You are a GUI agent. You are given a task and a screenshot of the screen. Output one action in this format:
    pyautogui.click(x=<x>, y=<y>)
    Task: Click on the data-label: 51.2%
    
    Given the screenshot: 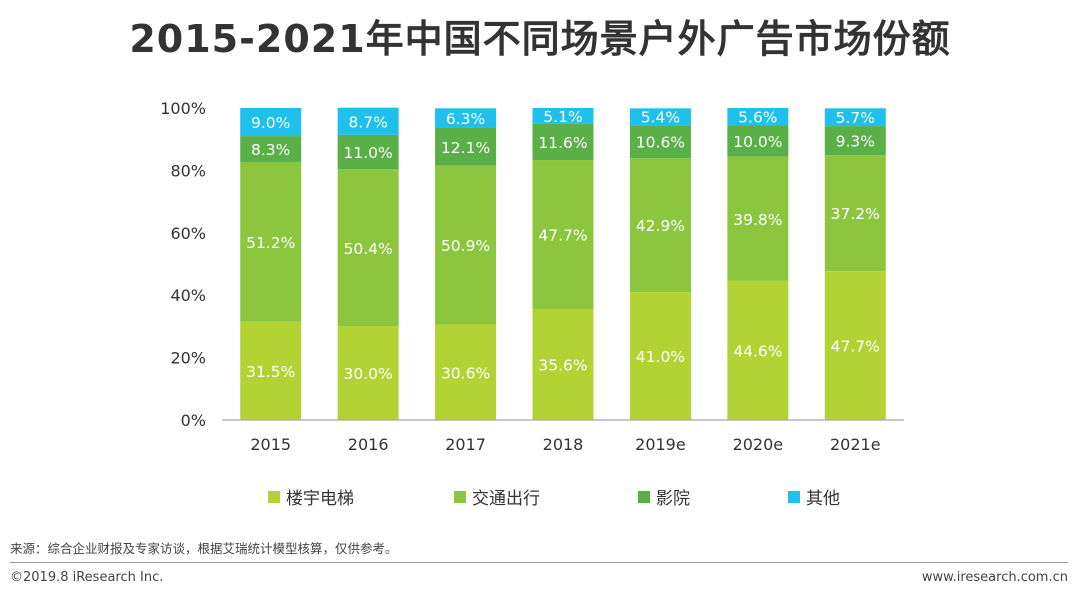 What is the action you would take?
    pyautogui.click(x=270, y=243)
    